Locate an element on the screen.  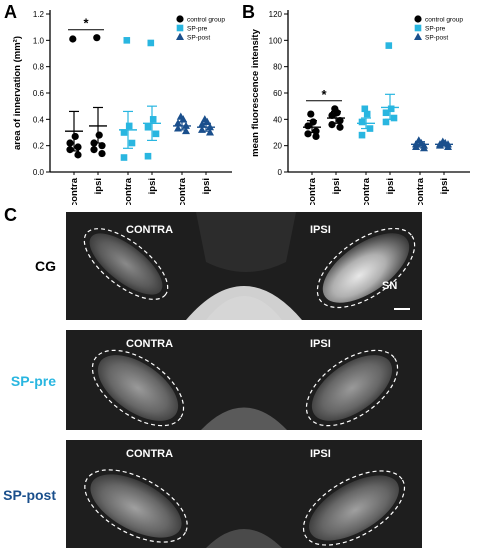
micrograph-cg-image is located at coordinates (249, 266).